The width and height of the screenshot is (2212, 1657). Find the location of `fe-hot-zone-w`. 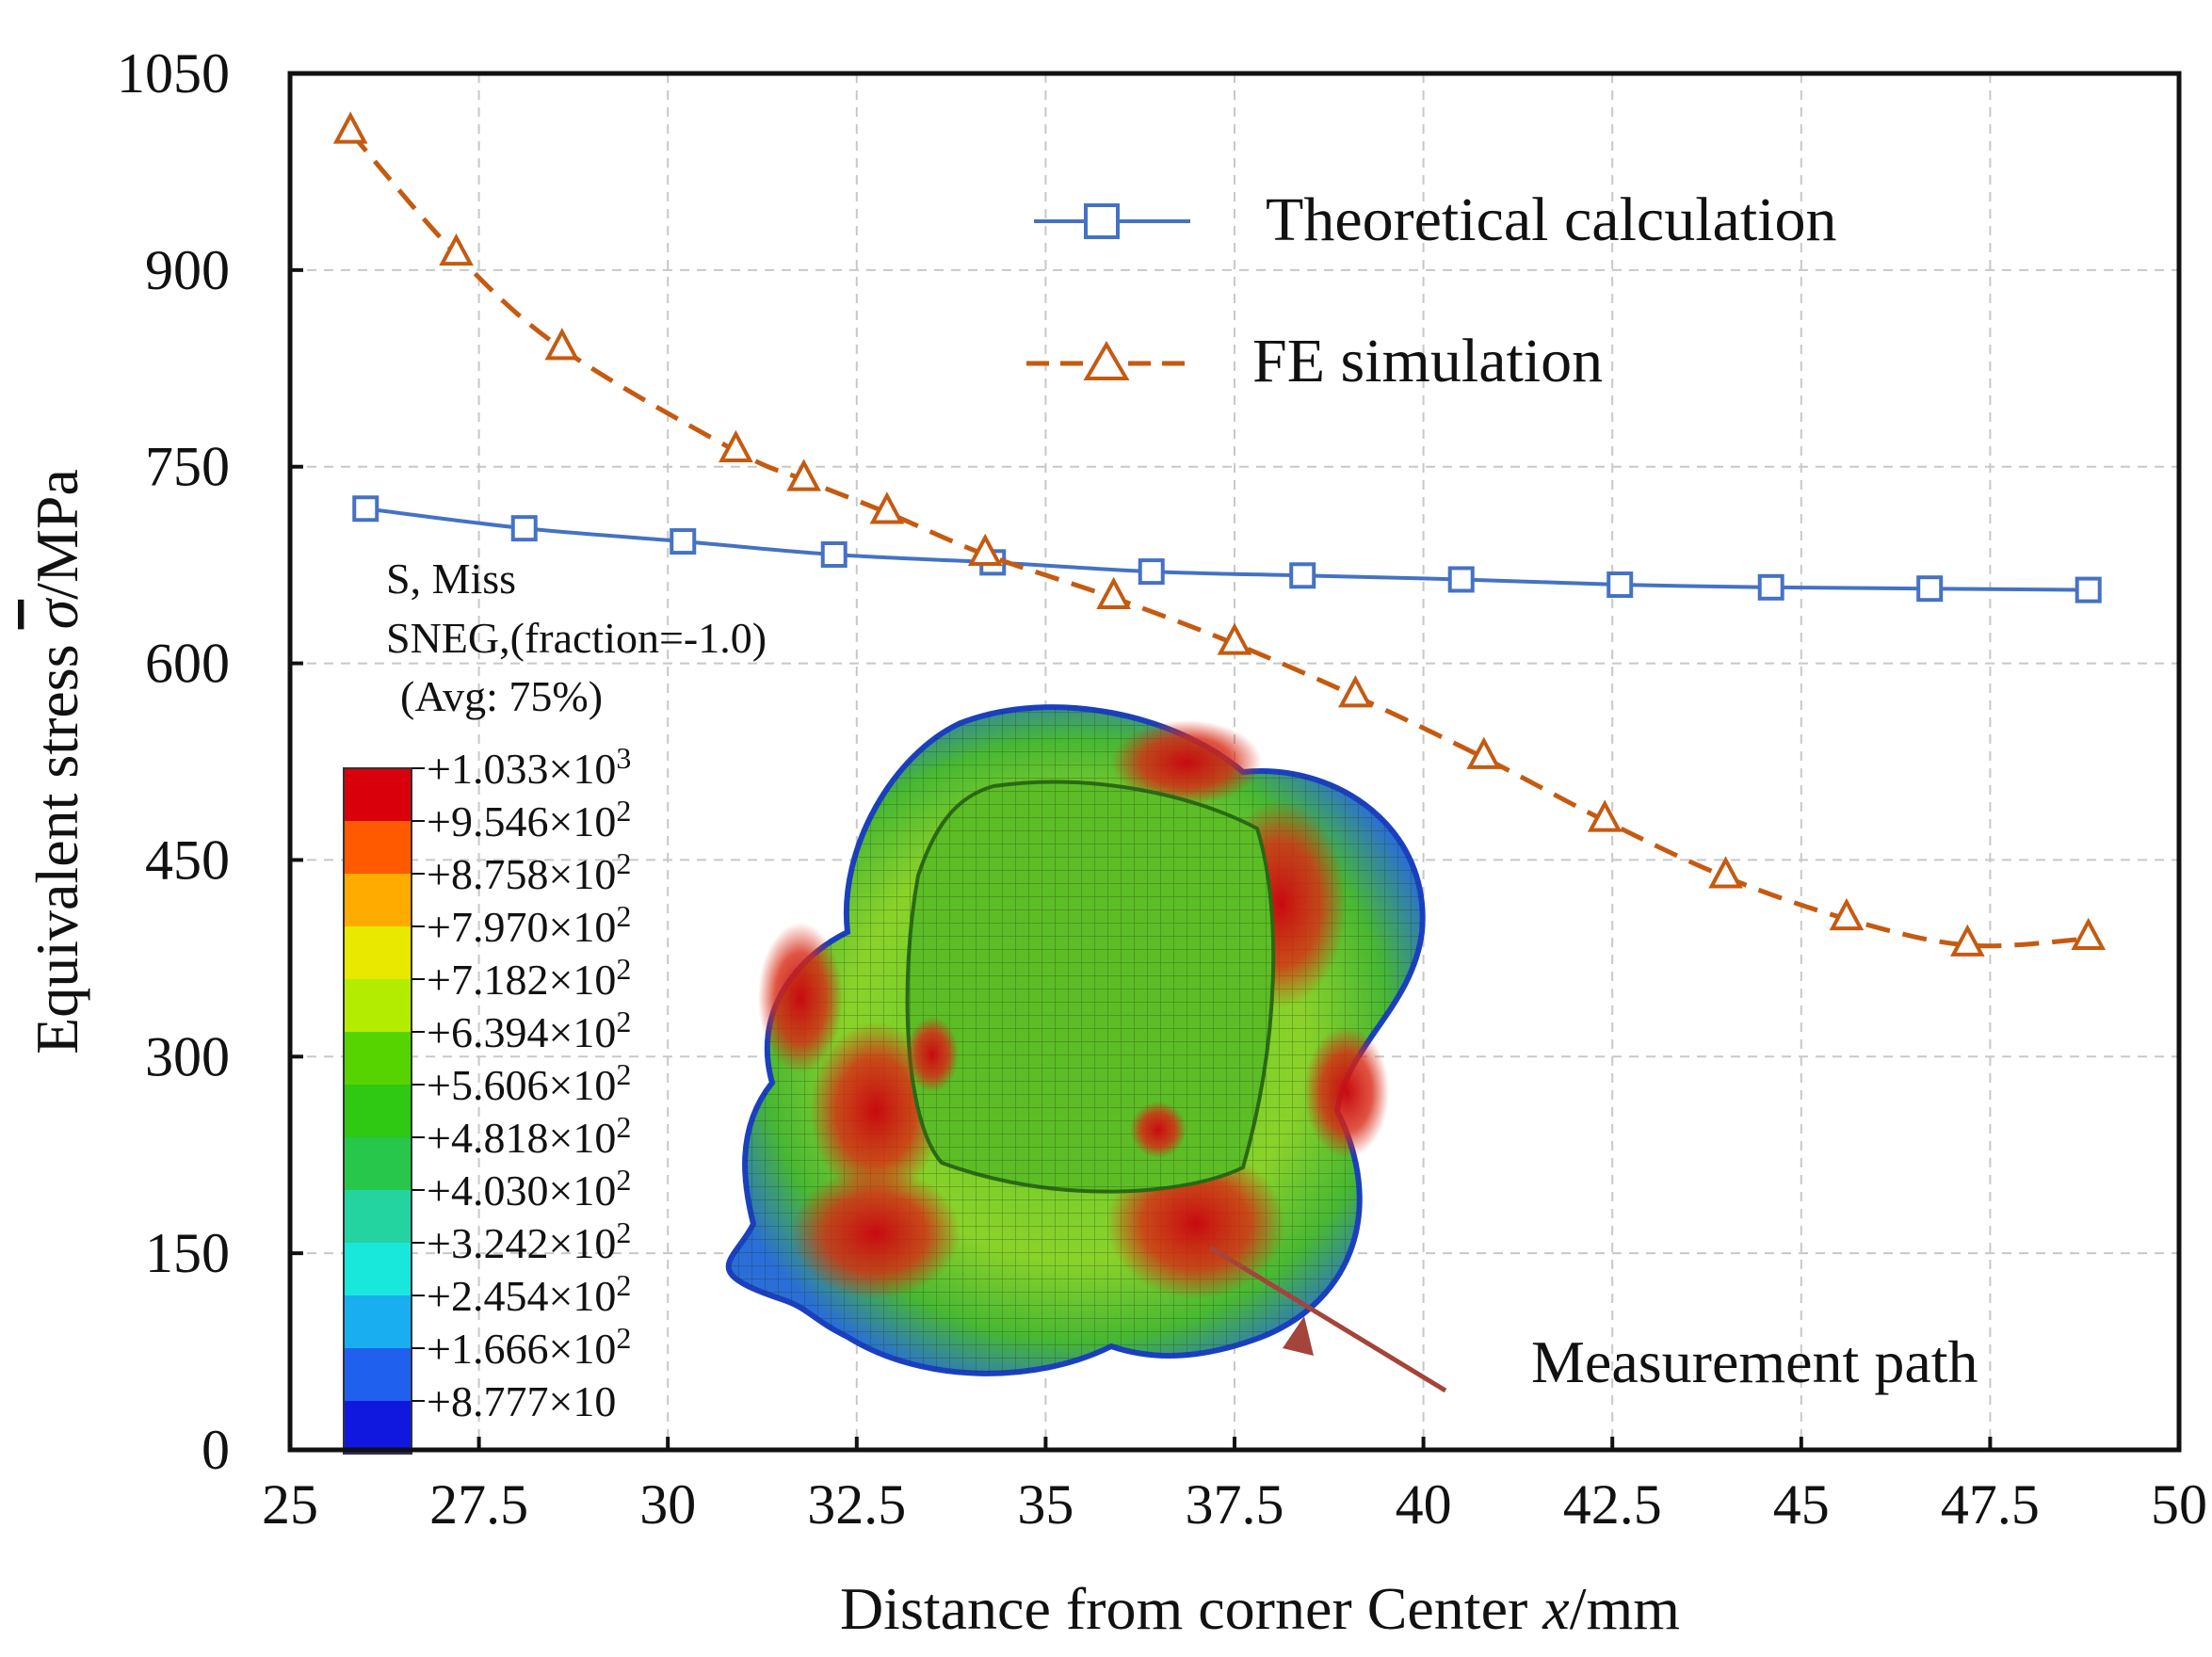

fe-hot-zone-w is located at coordinates (800, 998).